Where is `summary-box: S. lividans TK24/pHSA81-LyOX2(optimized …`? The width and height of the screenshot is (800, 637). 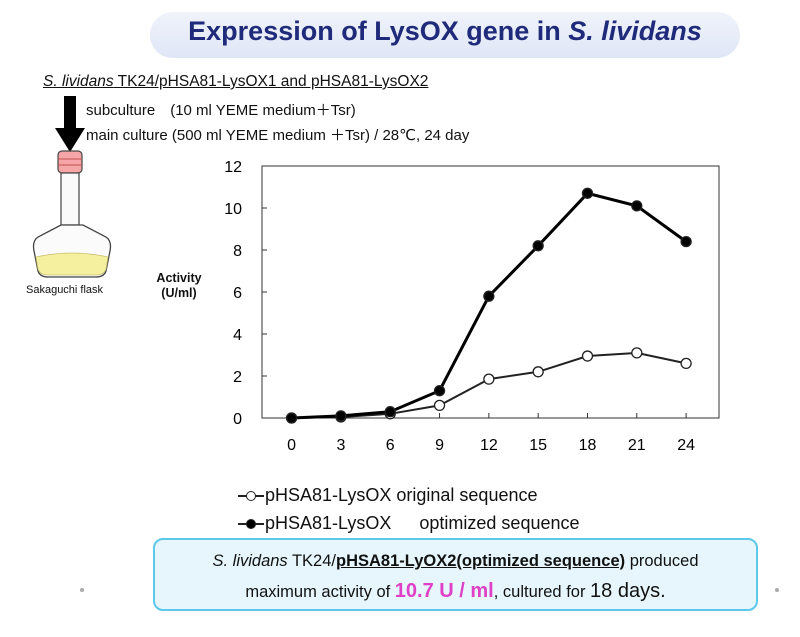 summary-box: S. lividans TK24/pHSA81-LyOX2(optimized … is located at coordinates (455, 574).